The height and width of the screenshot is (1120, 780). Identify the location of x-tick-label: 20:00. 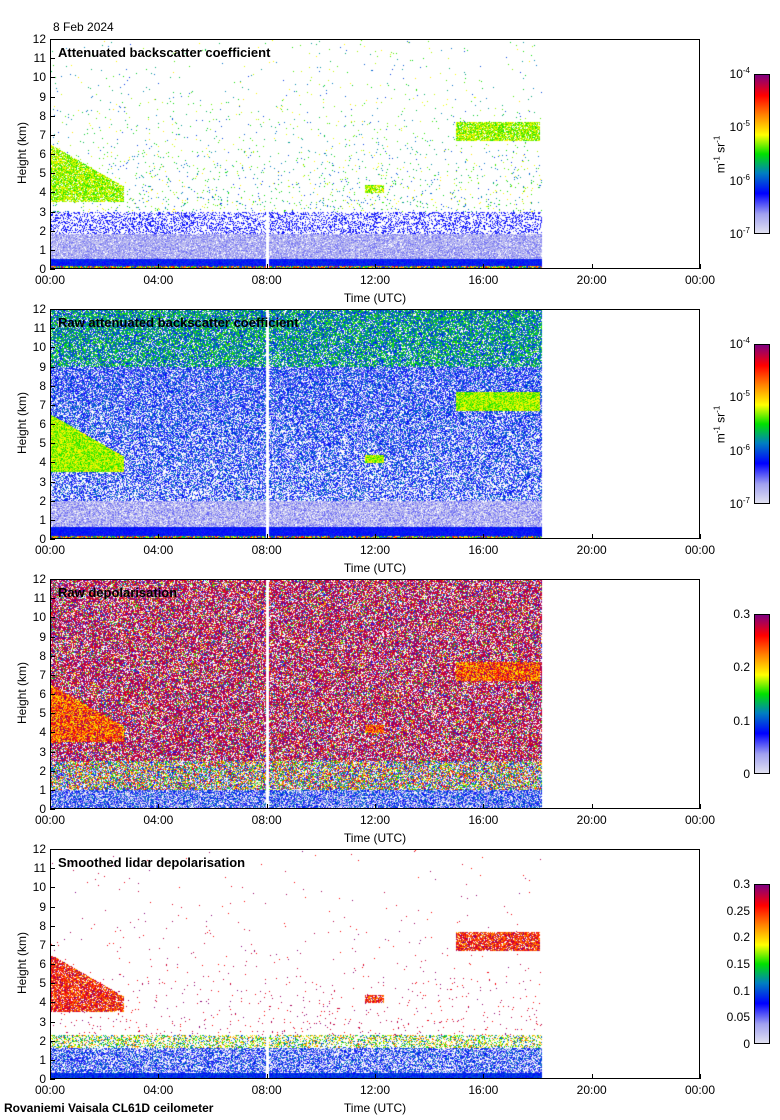
(591, 550).